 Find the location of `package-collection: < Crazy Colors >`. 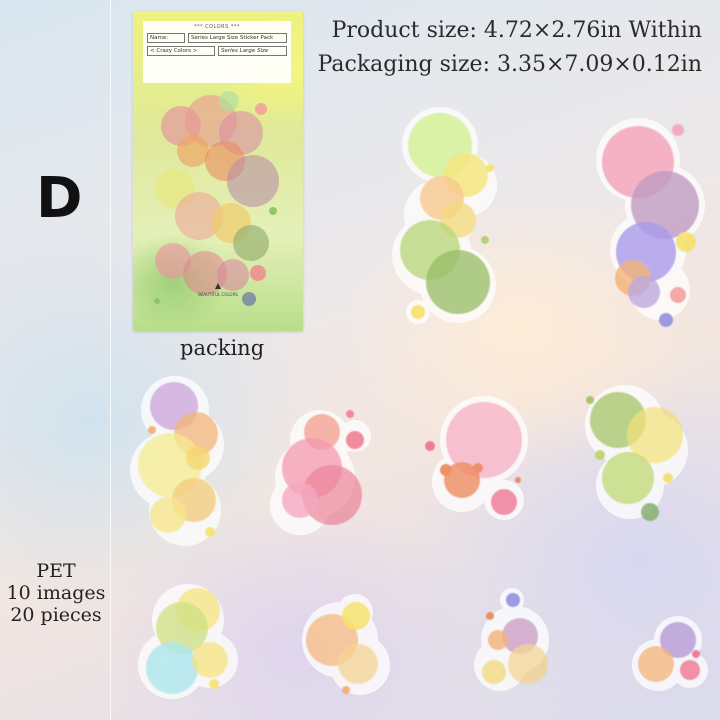

package-collection: < Crazy Colors > is located at coordinates (181, 51).